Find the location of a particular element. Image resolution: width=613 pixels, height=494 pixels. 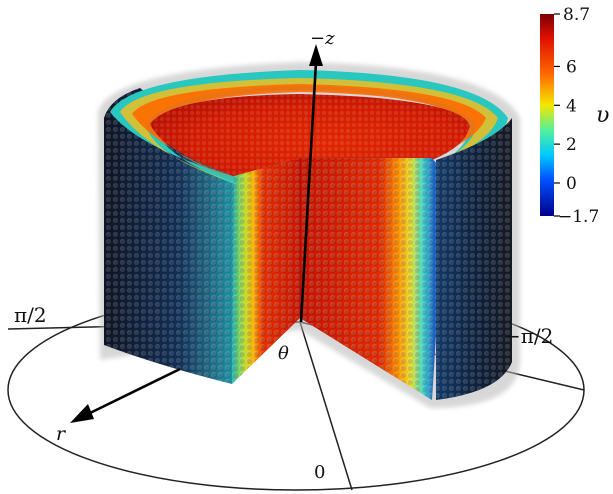

colorbar-tick-label: 4 is located at coordinates (571, 106).